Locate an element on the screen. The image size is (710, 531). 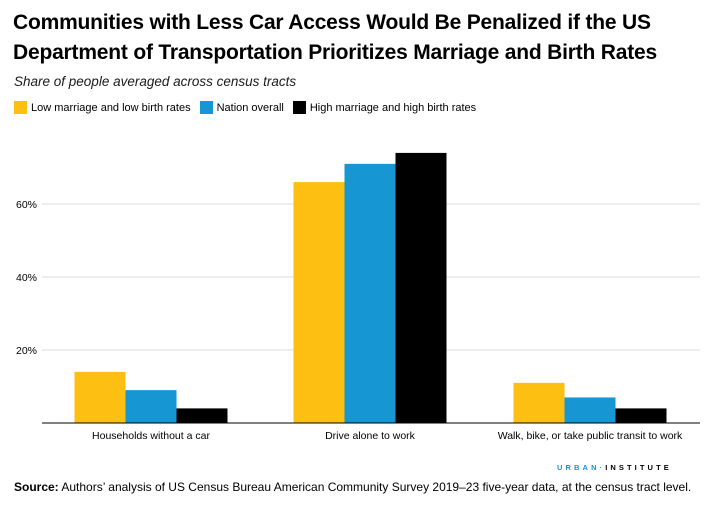
legend-label-high: High marriage and high birth rates is located at coordinates (393, 107).